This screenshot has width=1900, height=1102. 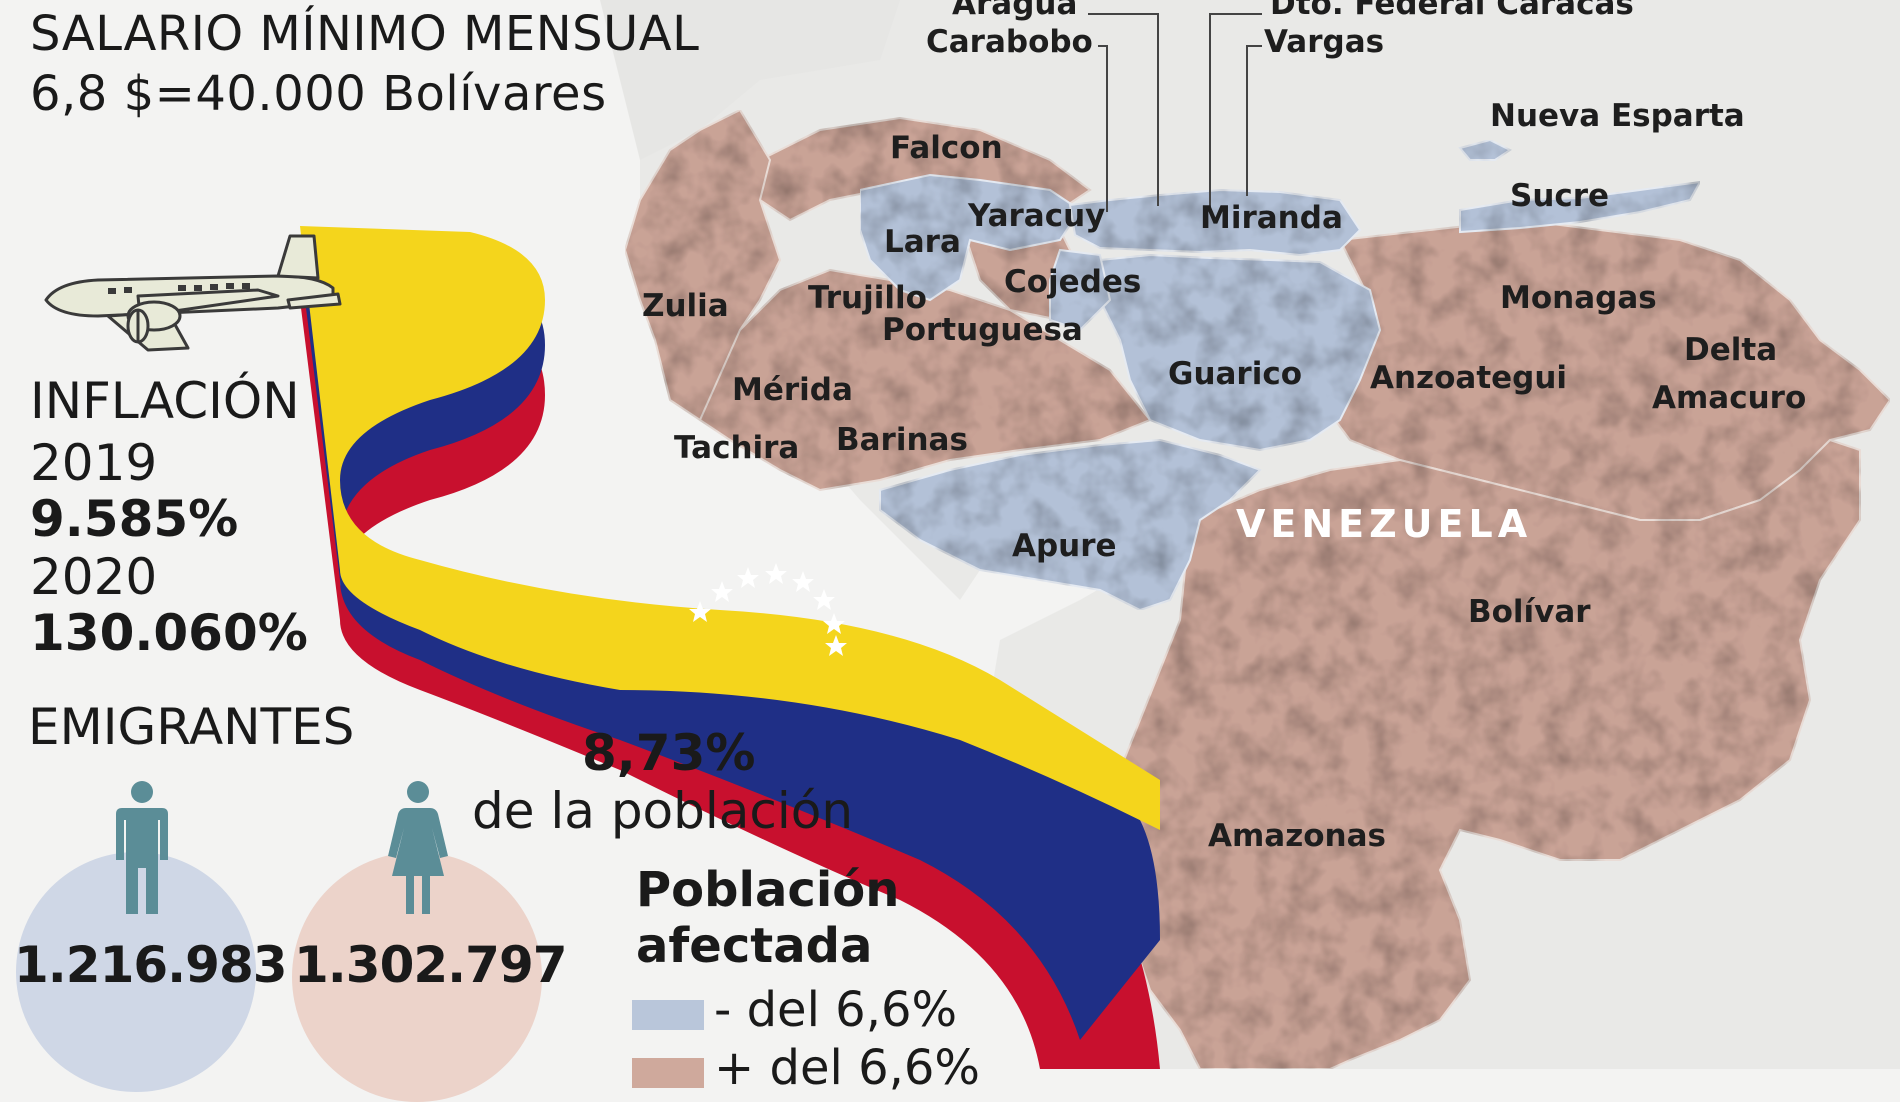 What do you see at coordinates (193, 293) in the screenshot?
I see `airplane-icon` at bounding box center [193, 293].